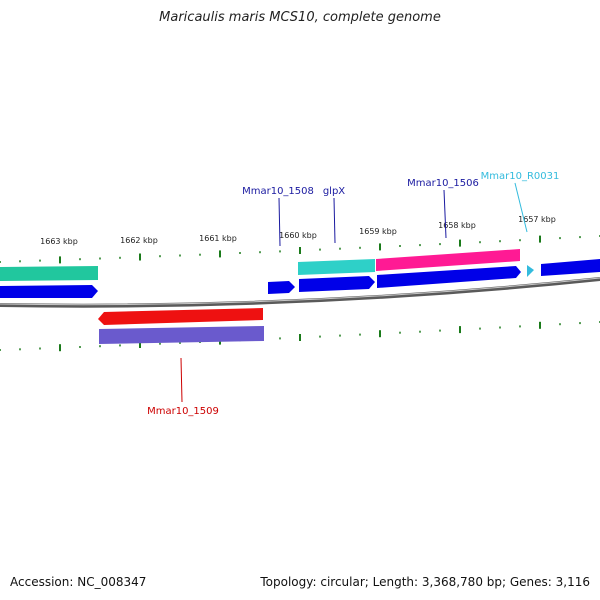  What do you see at coordinates (457, 225) in the screenshot?
I see `scale-label-1658: 1658 kbp` at bounding box center [457, 225].